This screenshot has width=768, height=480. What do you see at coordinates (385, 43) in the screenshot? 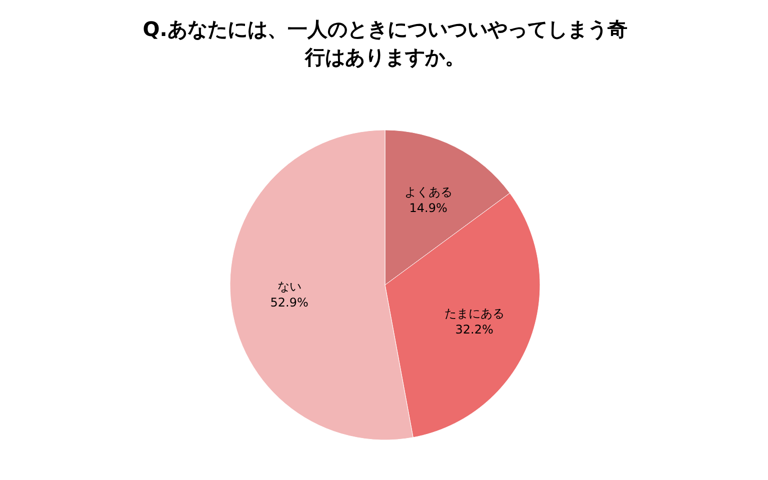
I see `chart-title: Q.あなたには、一人のときについついやってしまう奇行はありますか。` at bounding box center [385, 43].